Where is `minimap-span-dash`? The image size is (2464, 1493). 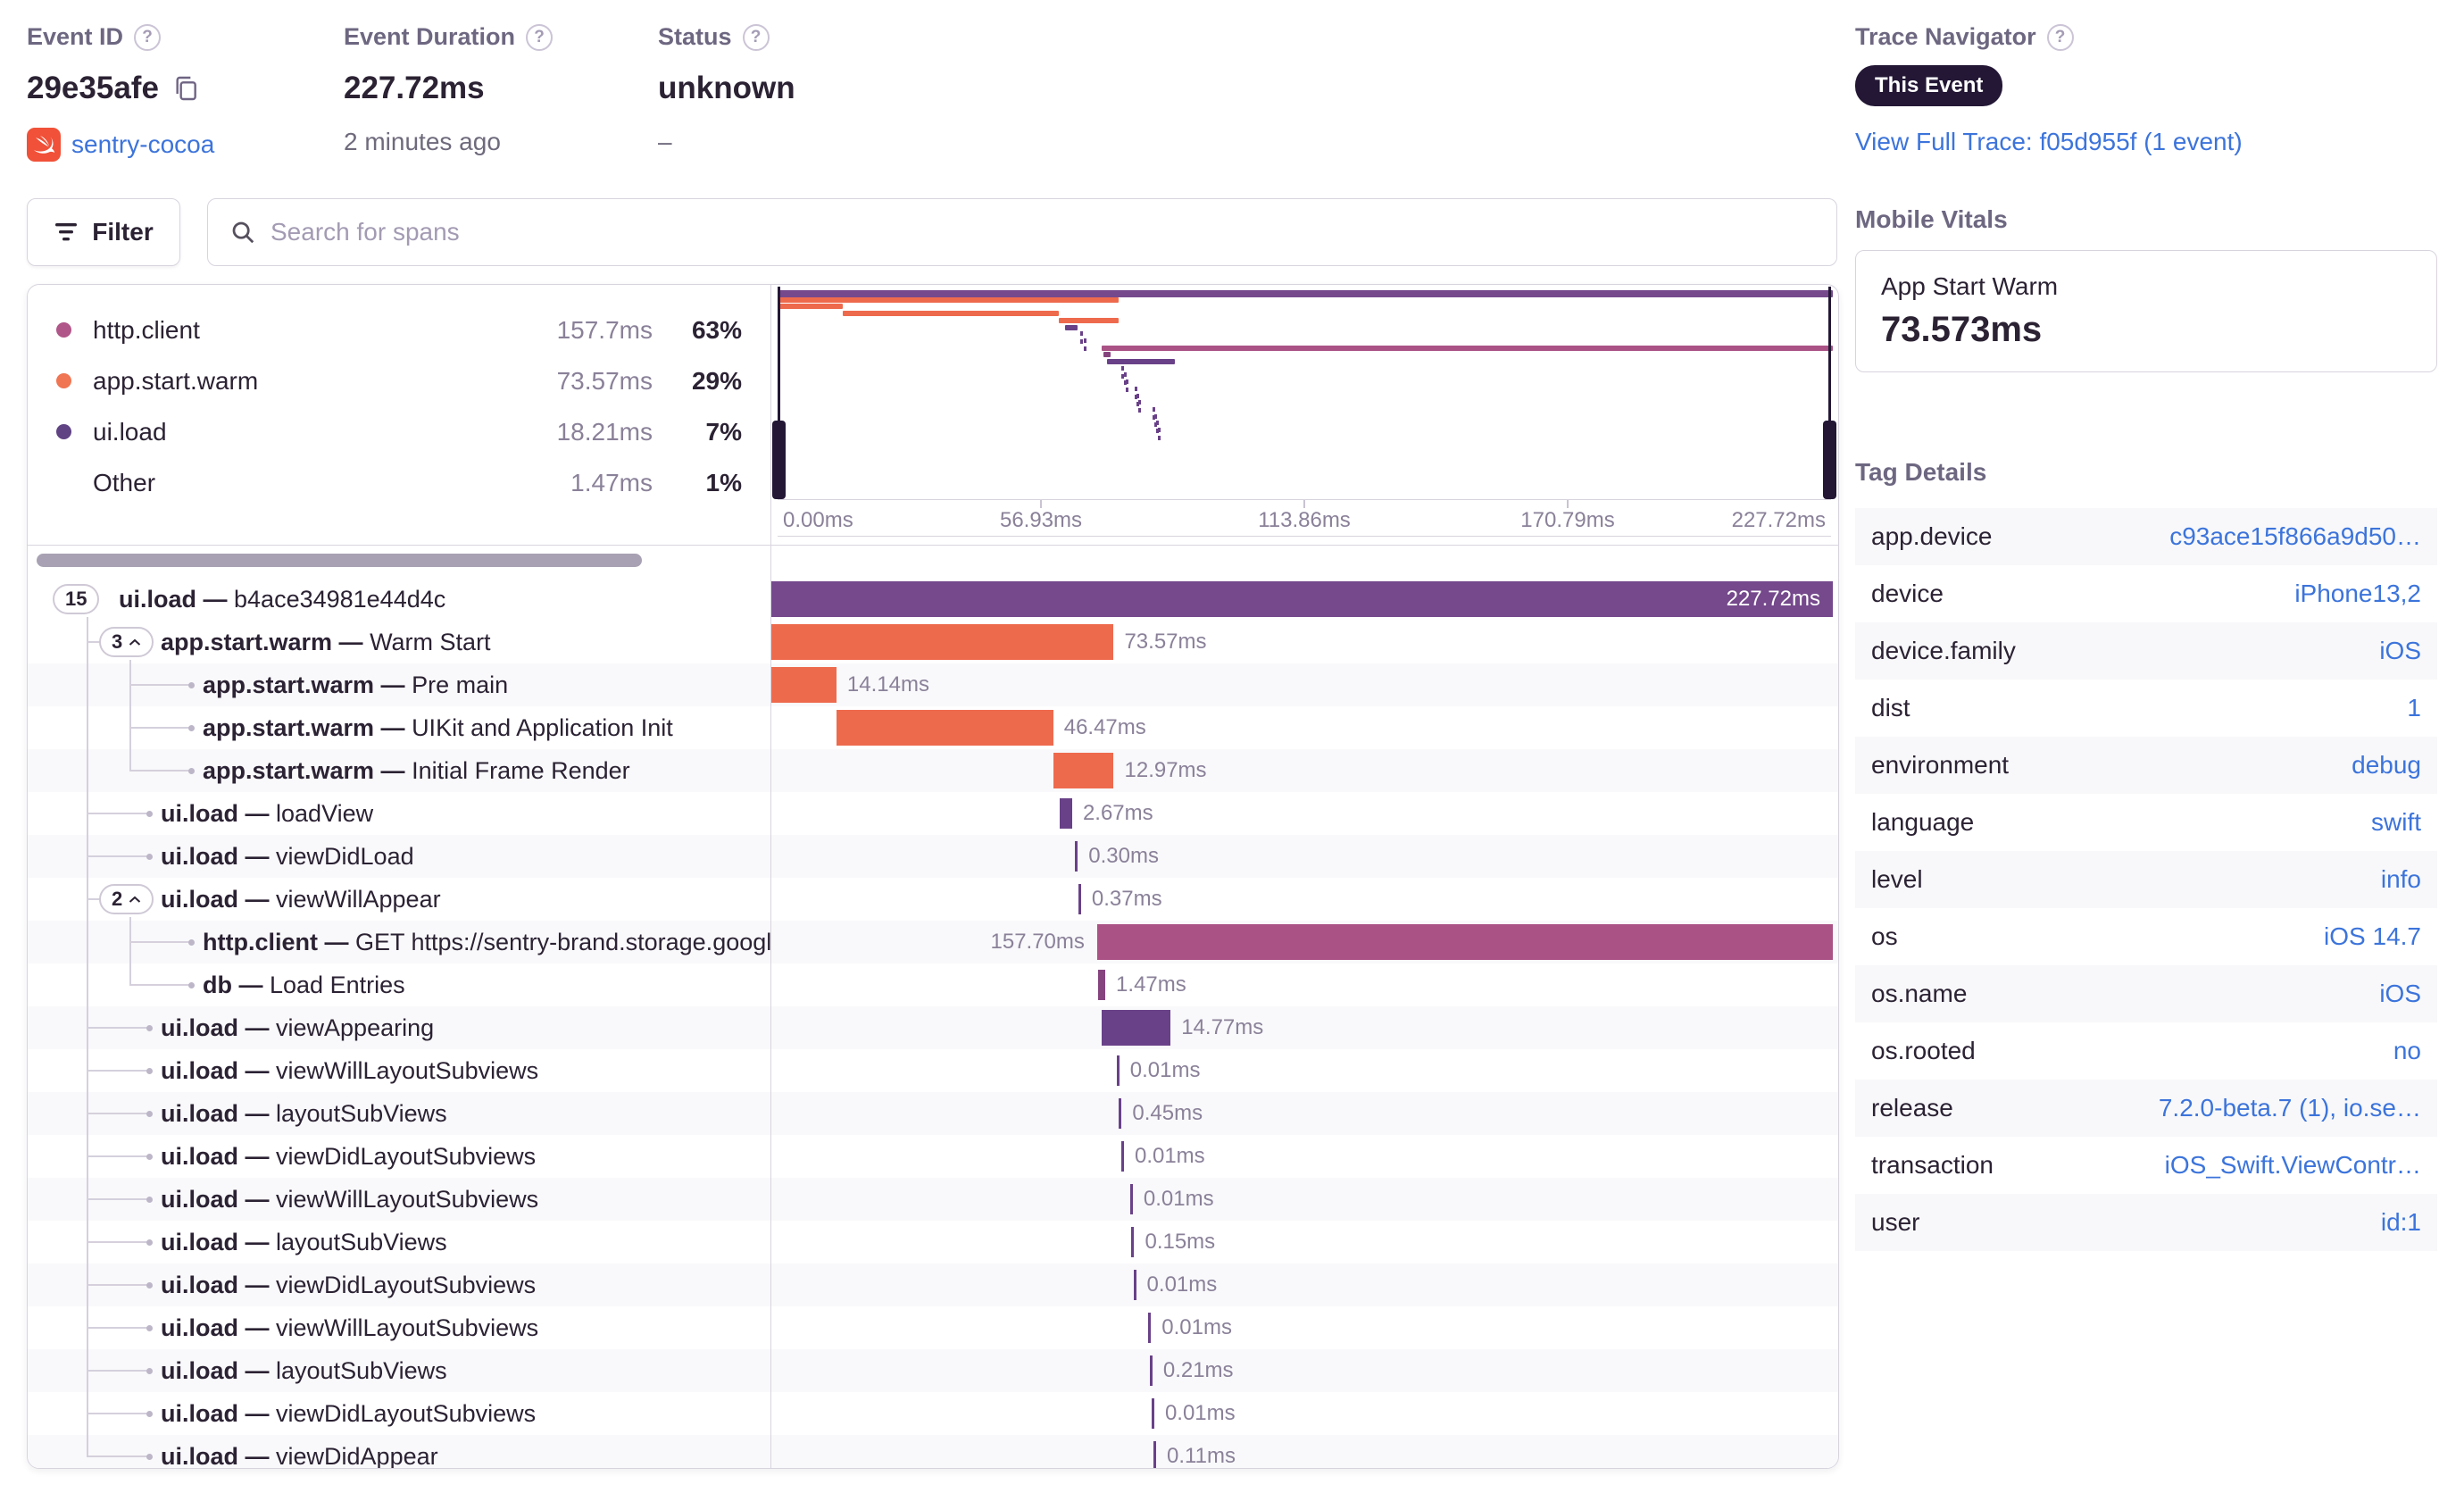
minimap-span-dash is located at coordinates (1154, 414).